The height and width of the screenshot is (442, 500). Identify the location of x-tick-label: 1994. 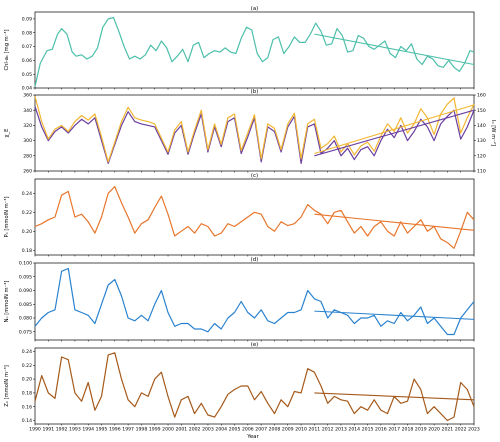
(88, 430).